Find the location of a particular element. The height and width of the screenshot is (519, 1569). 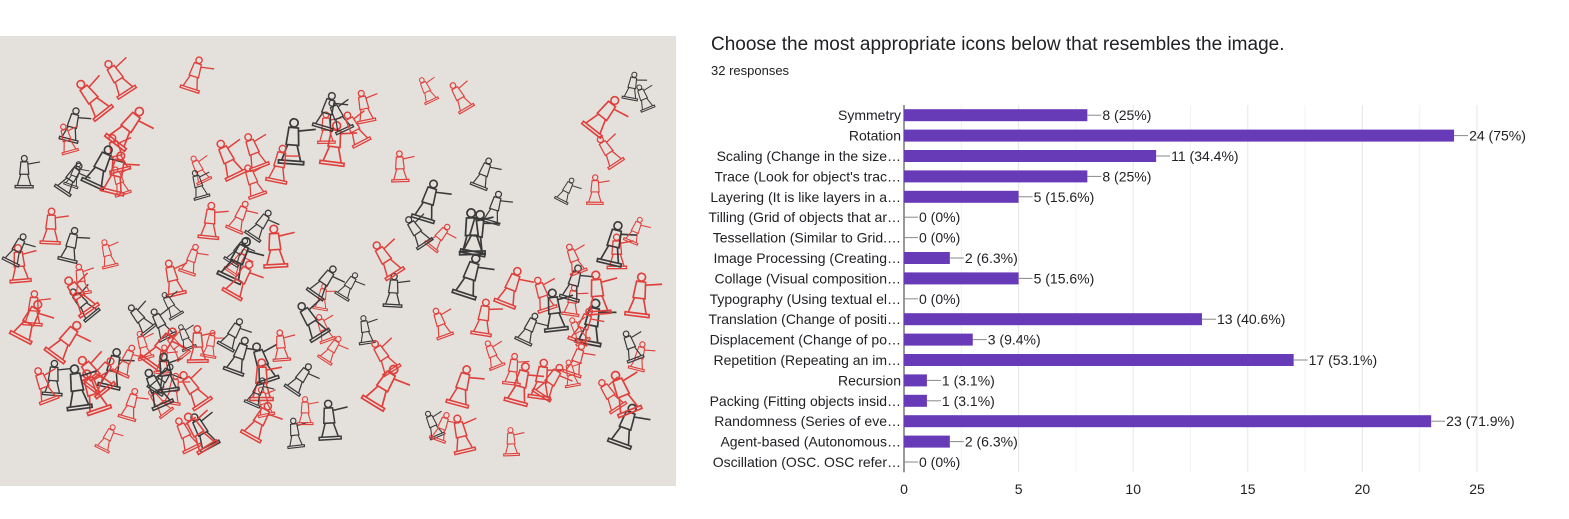

response-count: 32 responses is located at coordinates (750, 70).